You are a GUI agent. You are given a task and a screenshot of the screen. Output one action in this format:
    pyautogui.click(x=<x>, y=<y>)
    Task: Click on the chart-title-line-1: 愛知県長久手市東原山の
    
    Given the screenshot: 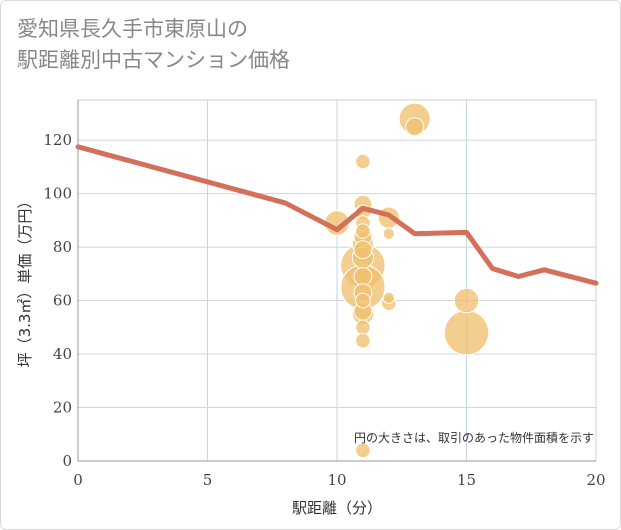 What is the action you would take?
    pyautogui.click(x=132, y=29)
    